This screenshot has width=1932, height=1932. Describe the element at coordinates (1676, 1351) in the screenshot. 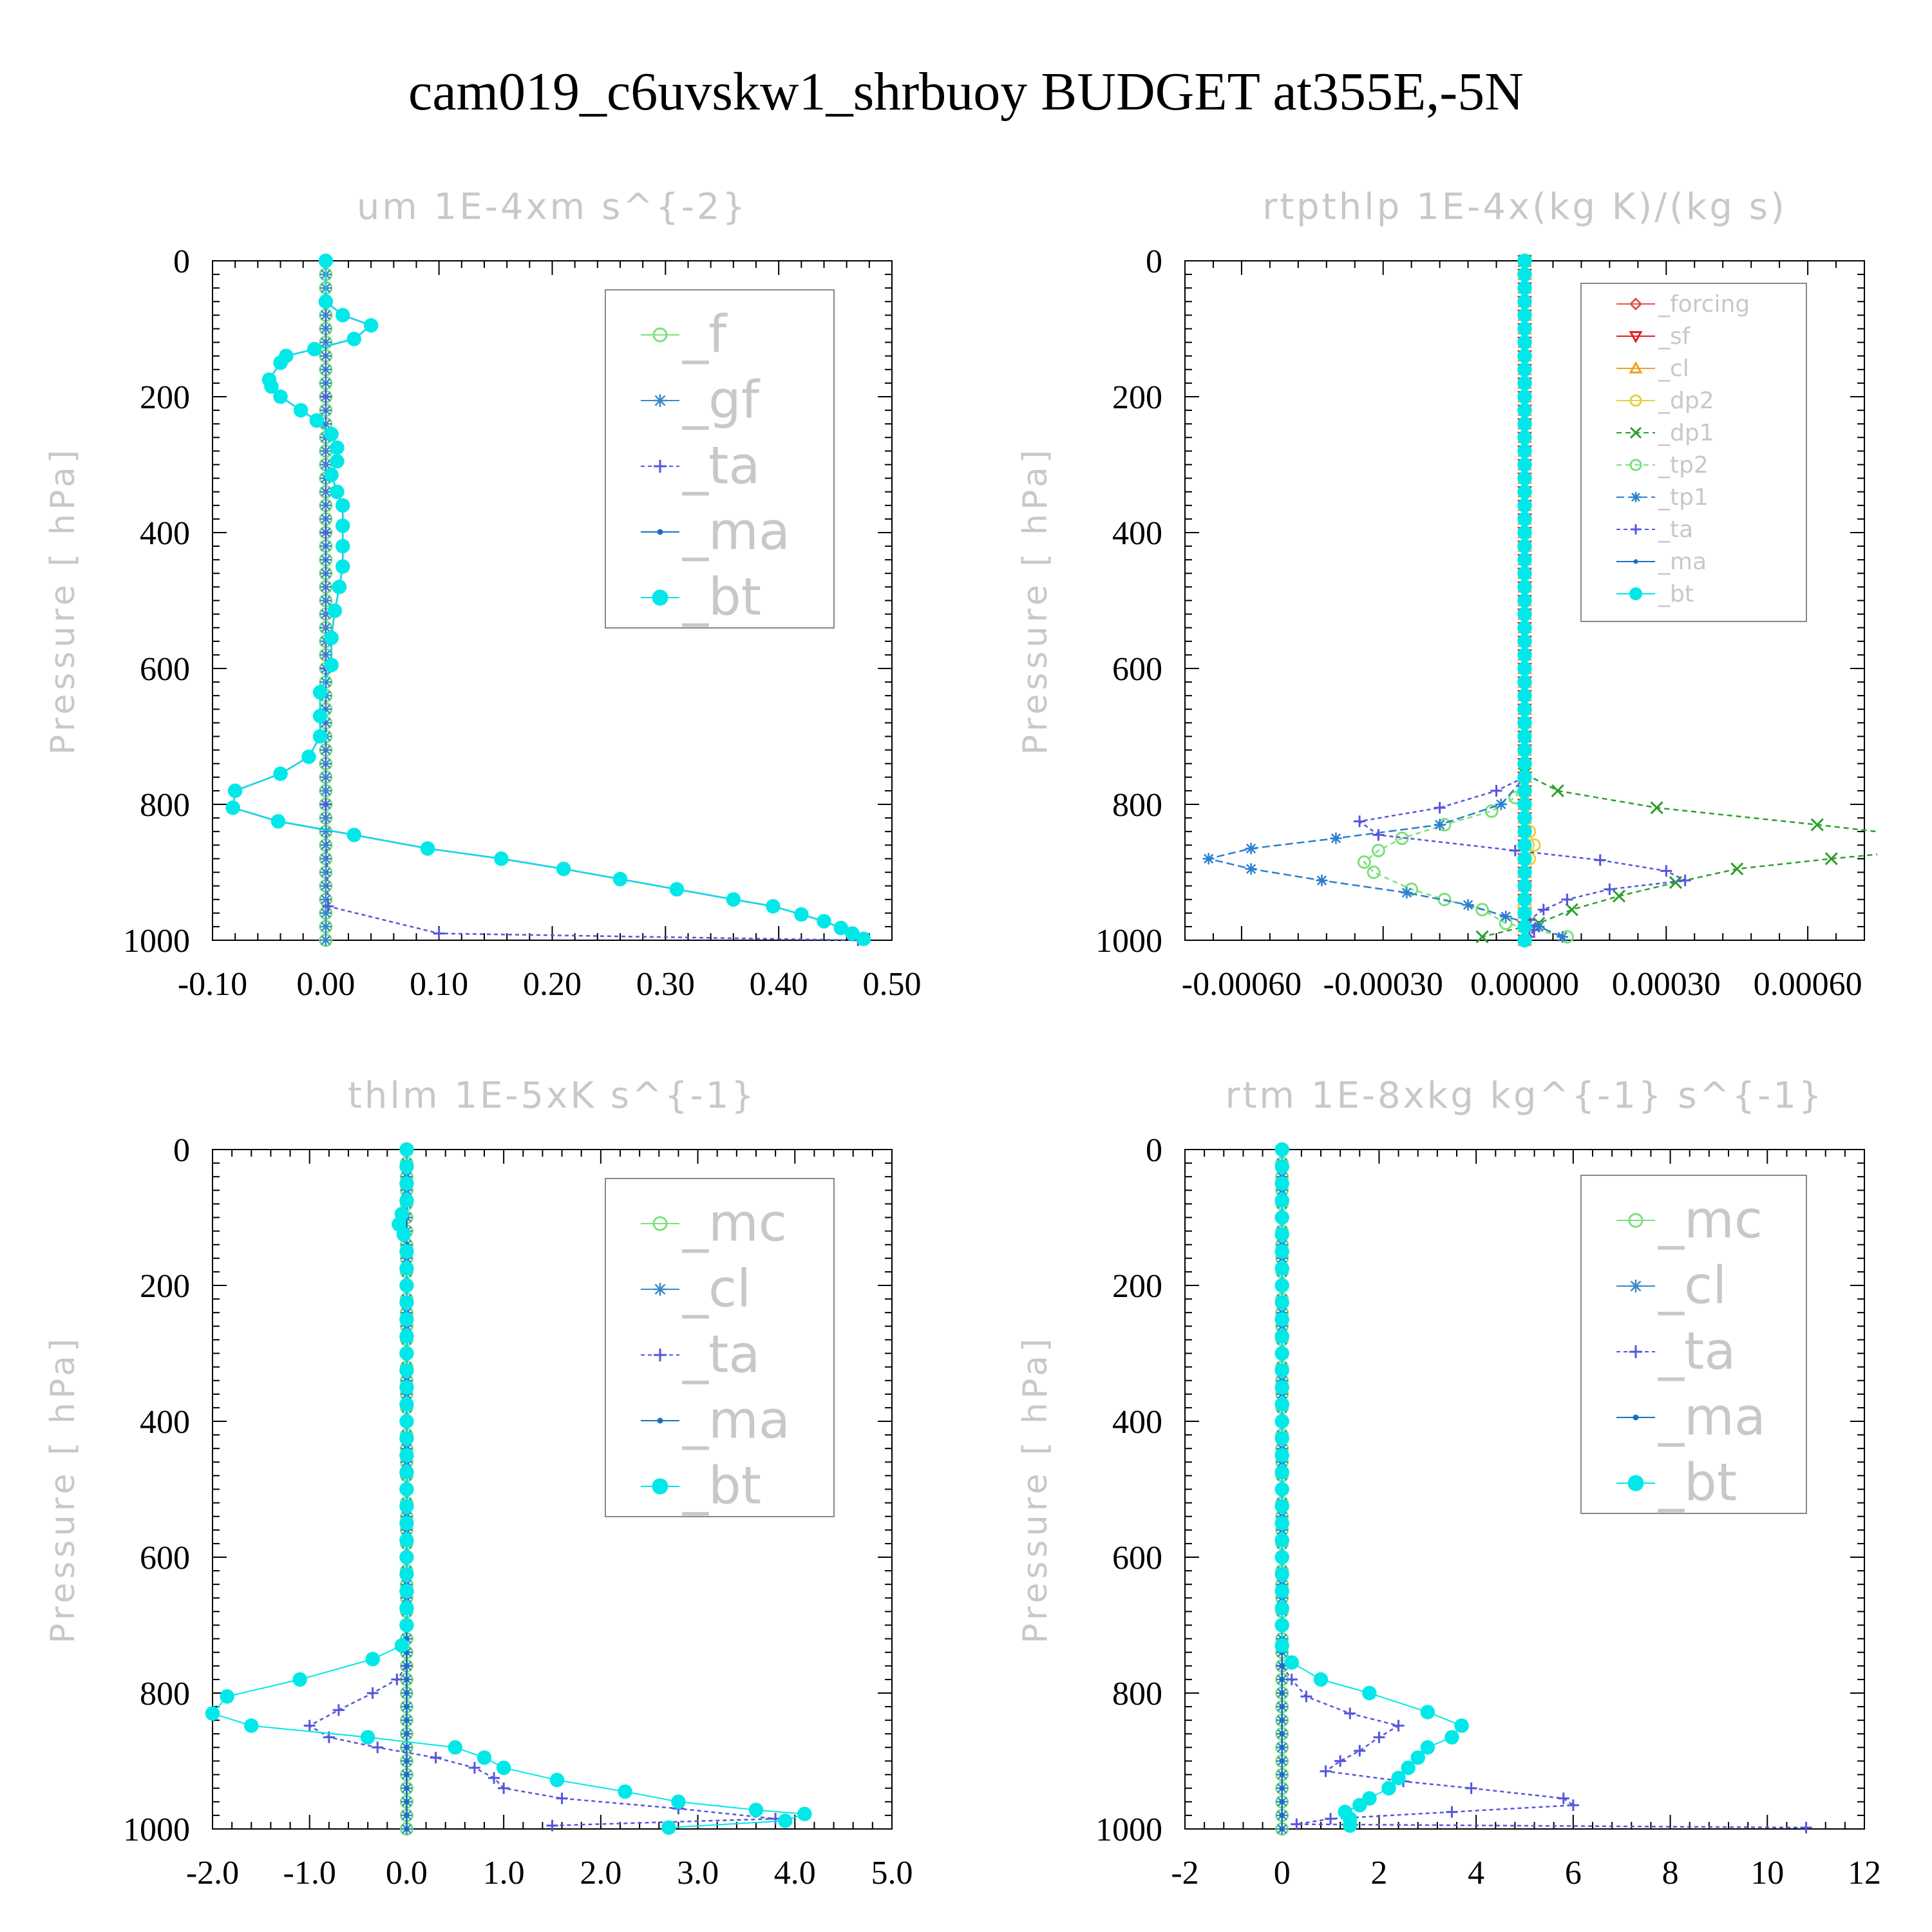

I see `legend-entry-ta: _ta` at that location.